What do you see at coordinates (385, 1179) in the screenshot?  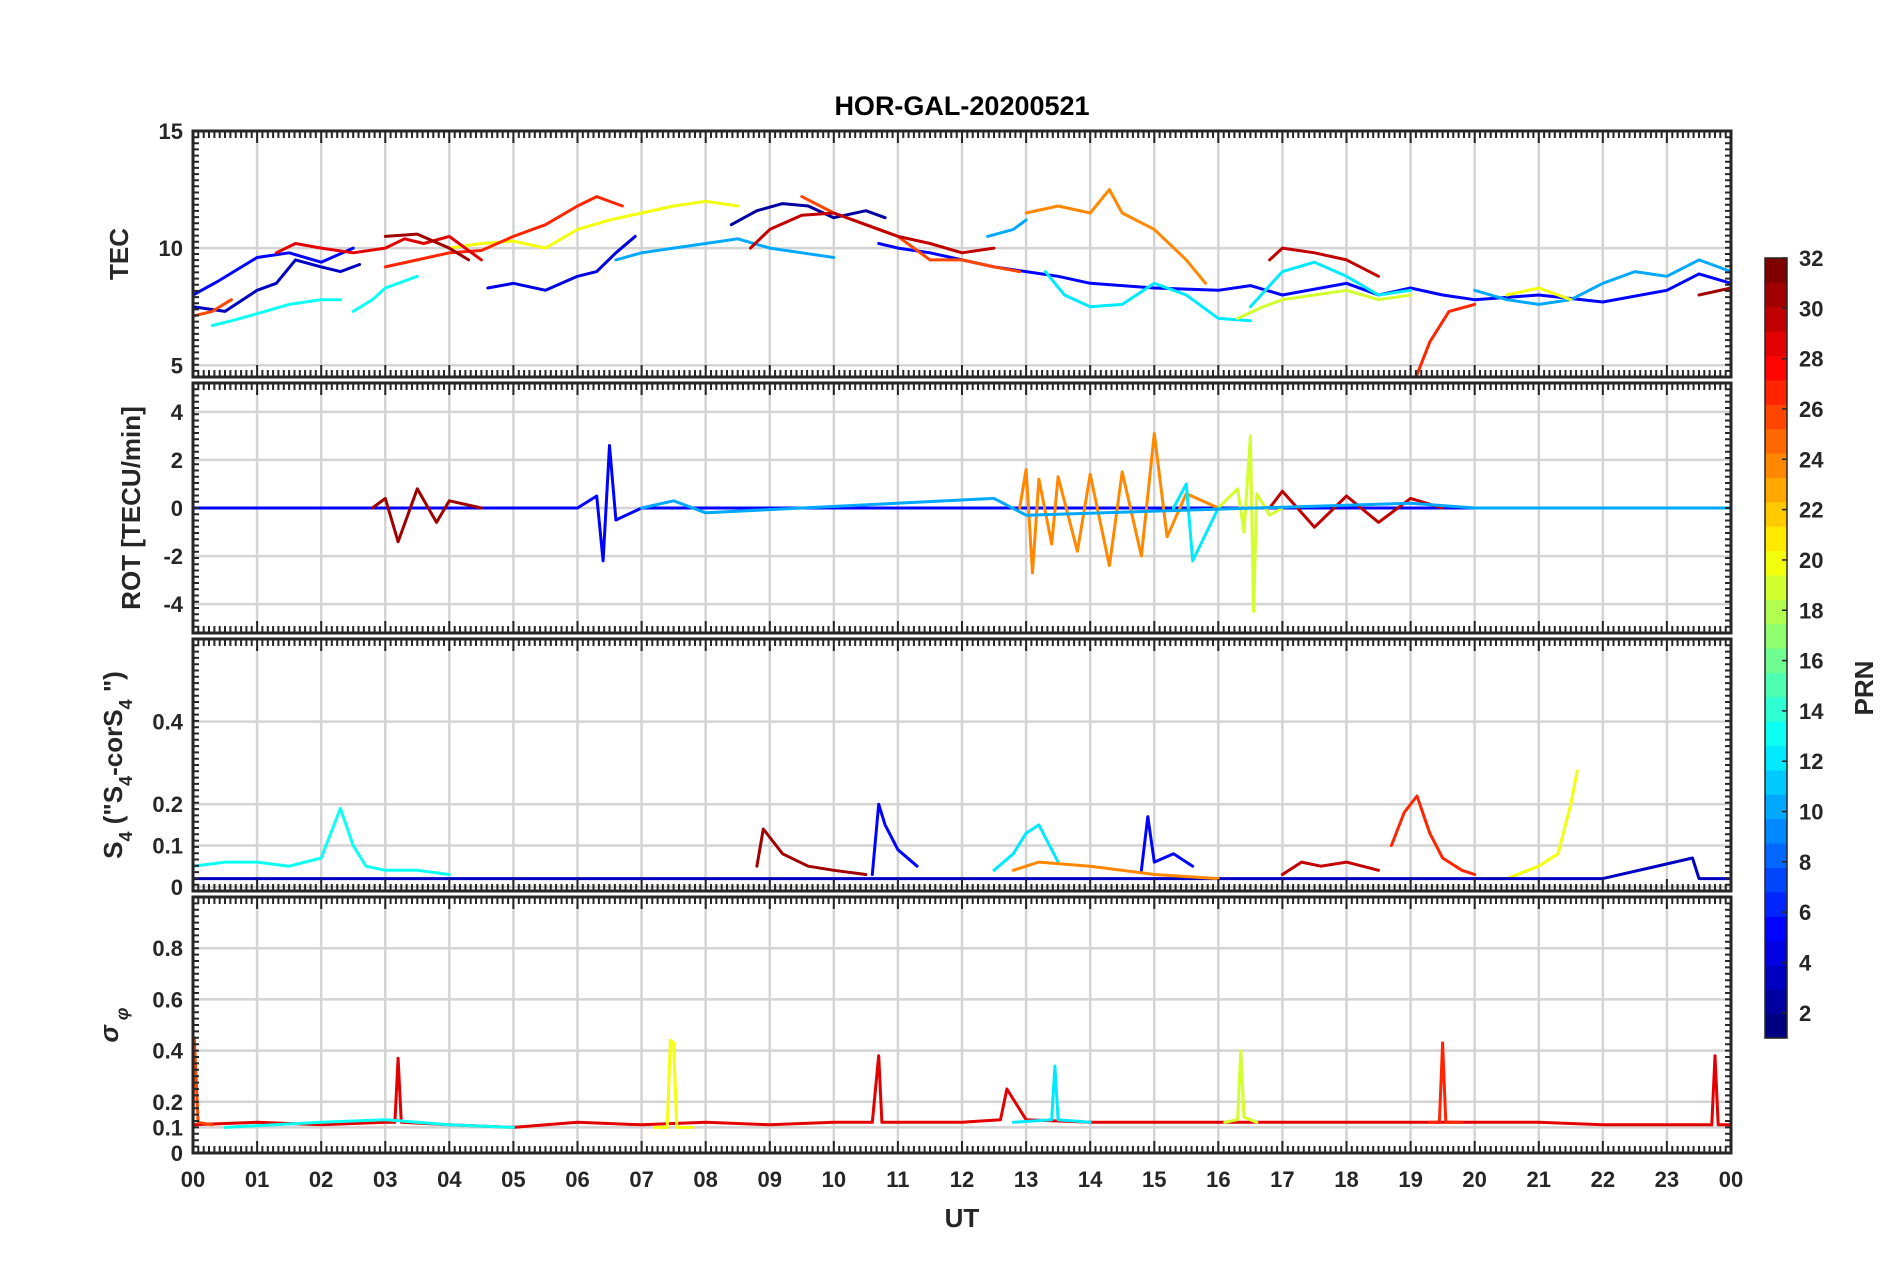 I see `x-tick-label: 03` at bounding box center [385, 1179].